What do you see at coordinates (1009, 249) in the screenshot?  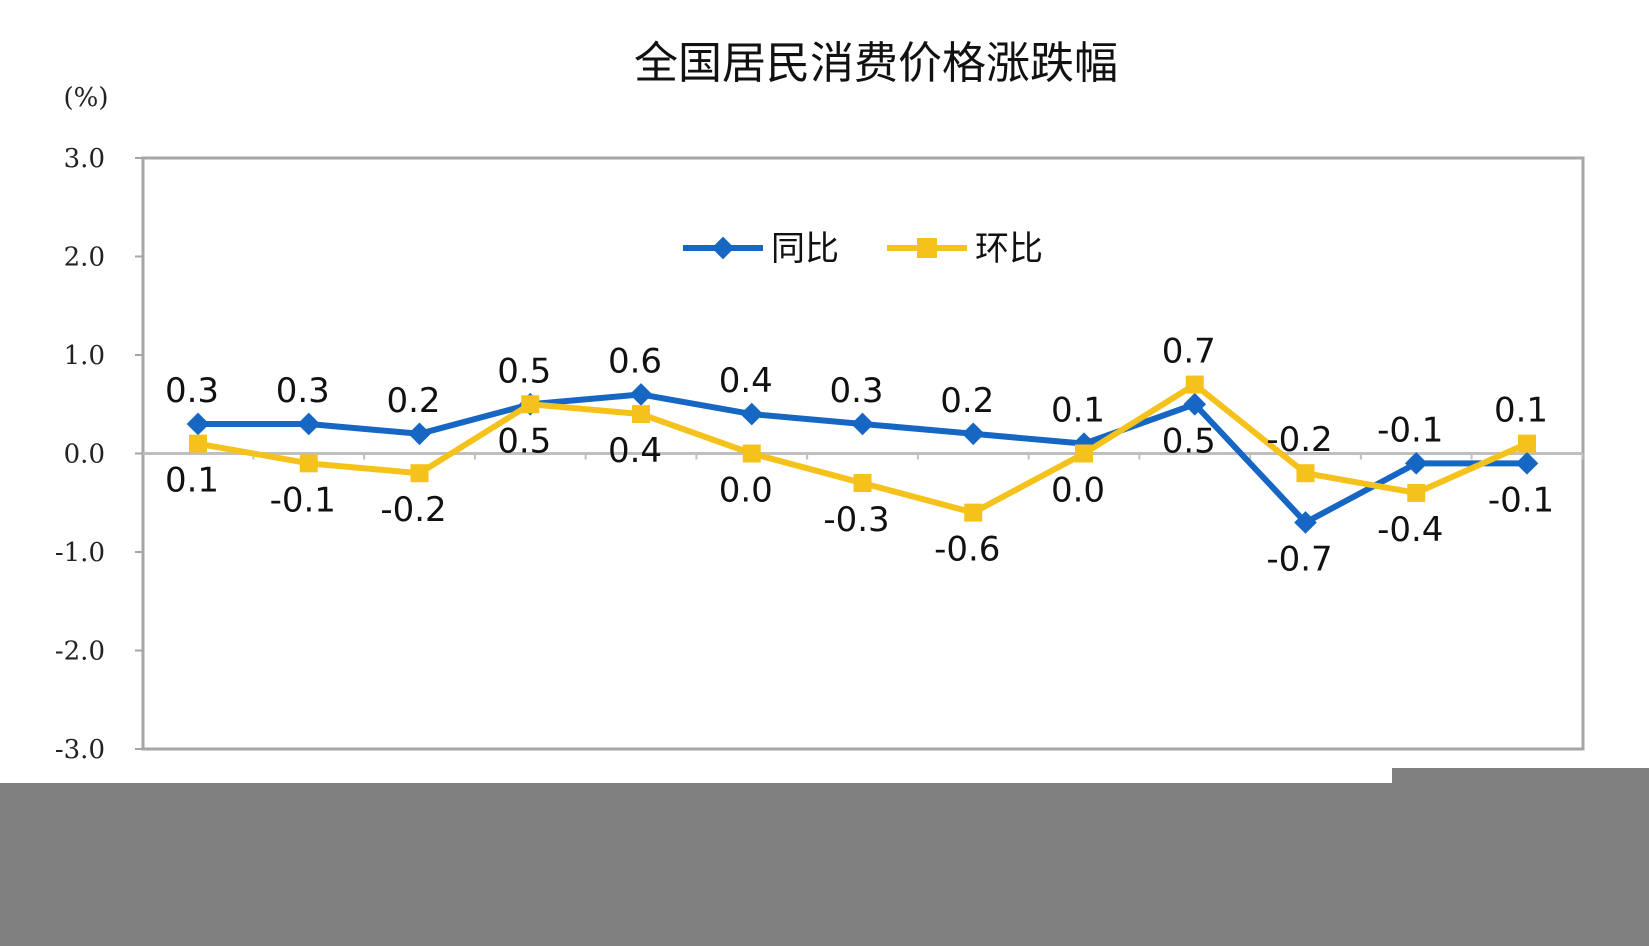 I see `legend-mom-label: 环比` at bounding box center [1009, 249].